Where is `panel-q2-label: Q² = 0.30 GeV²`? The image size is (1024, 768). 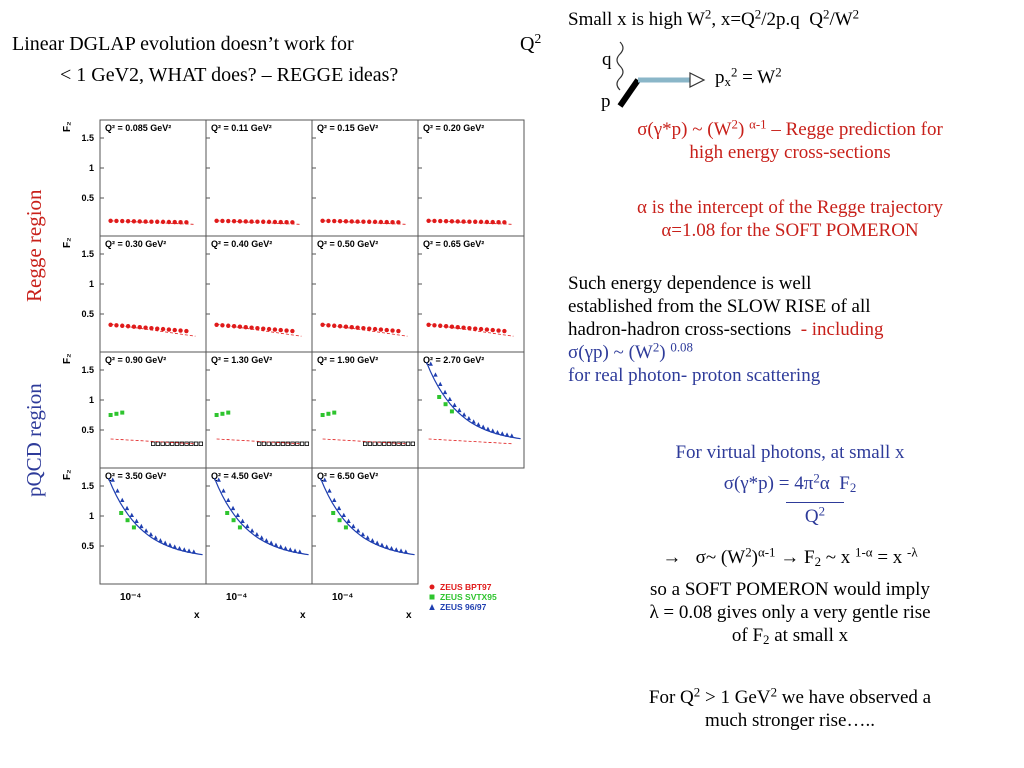 panel-q2-label: Q² = 0.30 GeV² is located at coordinates (135, 244).